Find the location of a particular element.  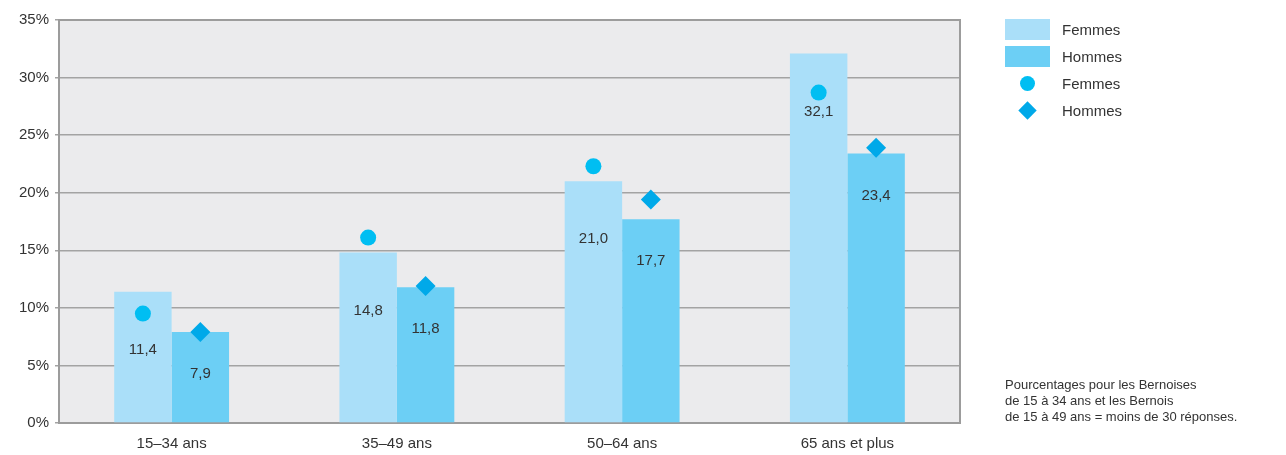

x-tick-label: 35–49 ans is located at coordinates (396, 443).